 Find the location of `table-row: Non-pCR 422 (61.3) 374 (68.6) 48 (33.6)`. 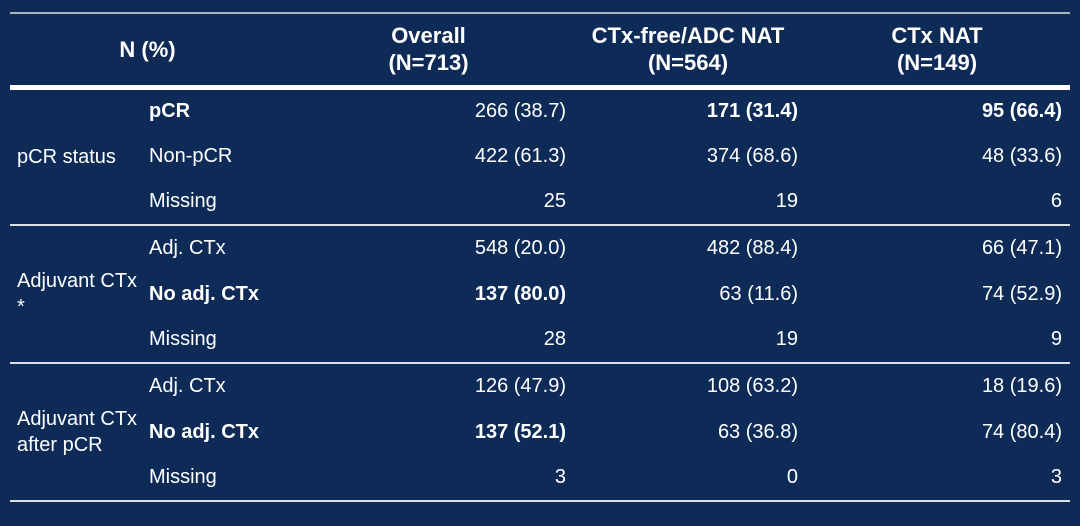

table-row: Non-pCR 422 (61.3) 374 (68.6) 48 (33.6) is located at coordinates (540, 156).